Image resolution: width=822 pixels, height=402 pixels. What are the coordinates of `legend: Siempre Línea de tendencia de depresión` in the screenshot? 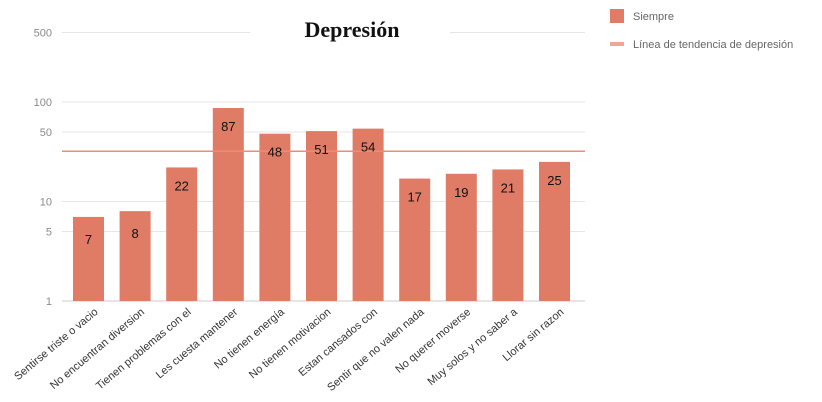 It's located at (701, 30).